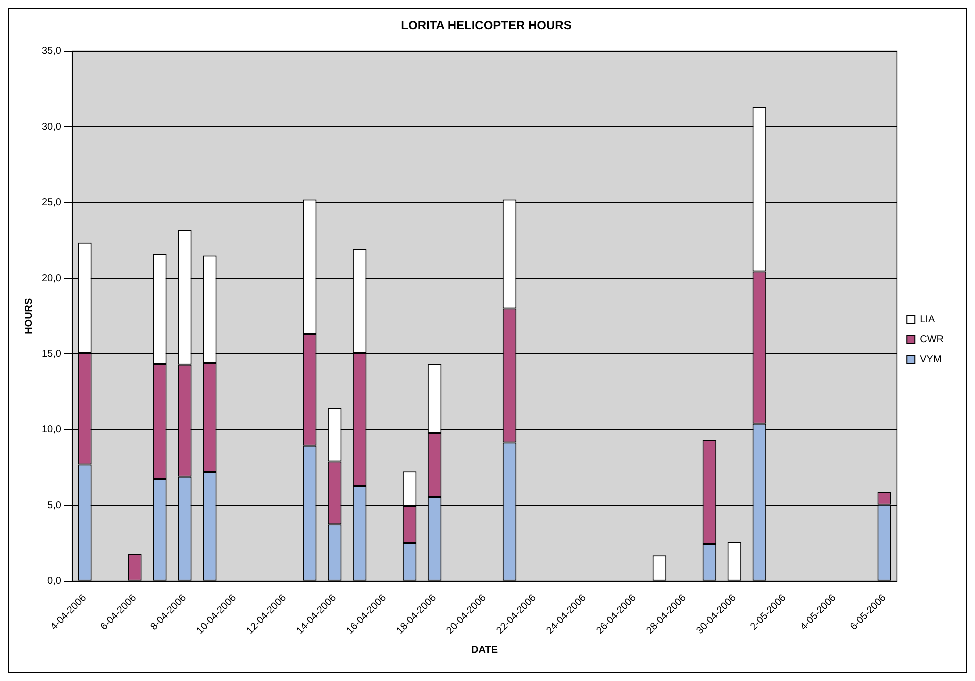  What do you see at coordinates (52, 278) in the screenshot?
I see `y-tick-label: 20,0` at bounding box center [52, 278].